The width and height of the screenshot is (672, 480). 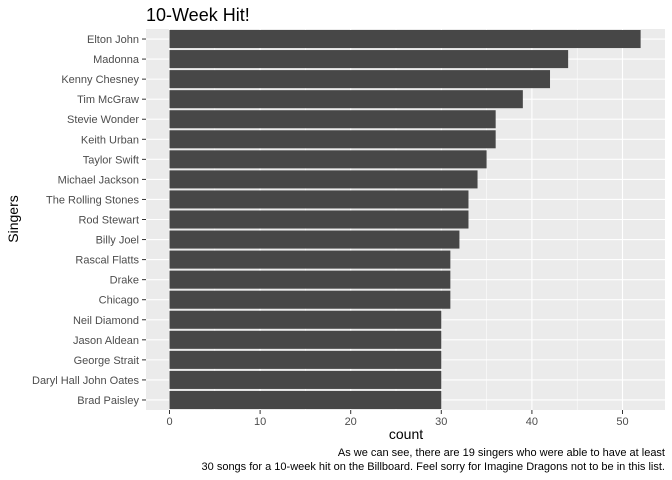 I want to click on y-axis-title: Singers, so click(x=13, y=218).